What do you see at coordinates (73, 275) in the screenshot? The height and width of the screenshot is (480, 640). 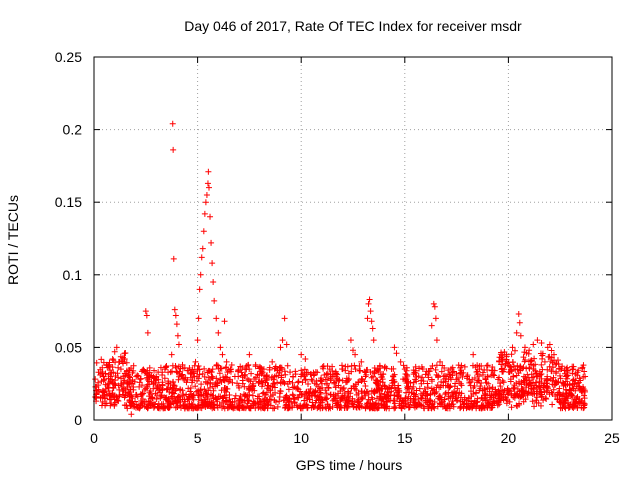 I see `y-tick-label: 0.1` at bounding box center [73, 275].